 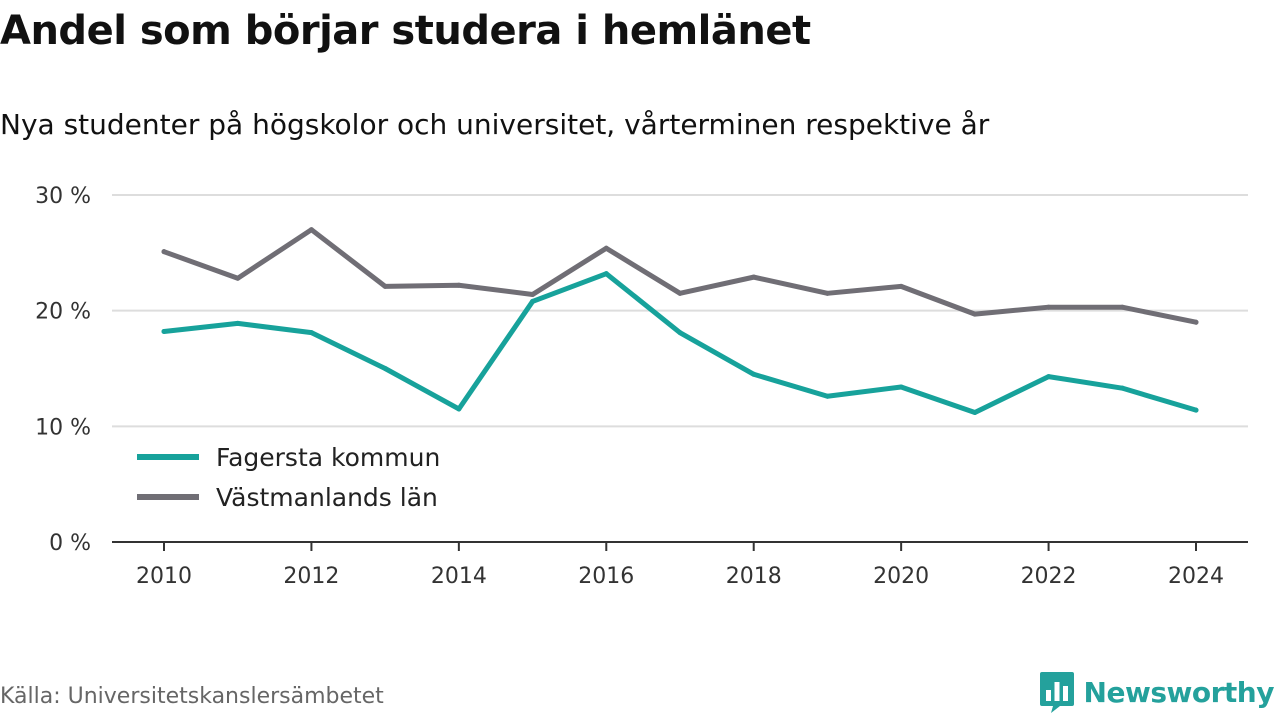 I want to click on y-tick-label: 0 %, so click(x=70, y=543).